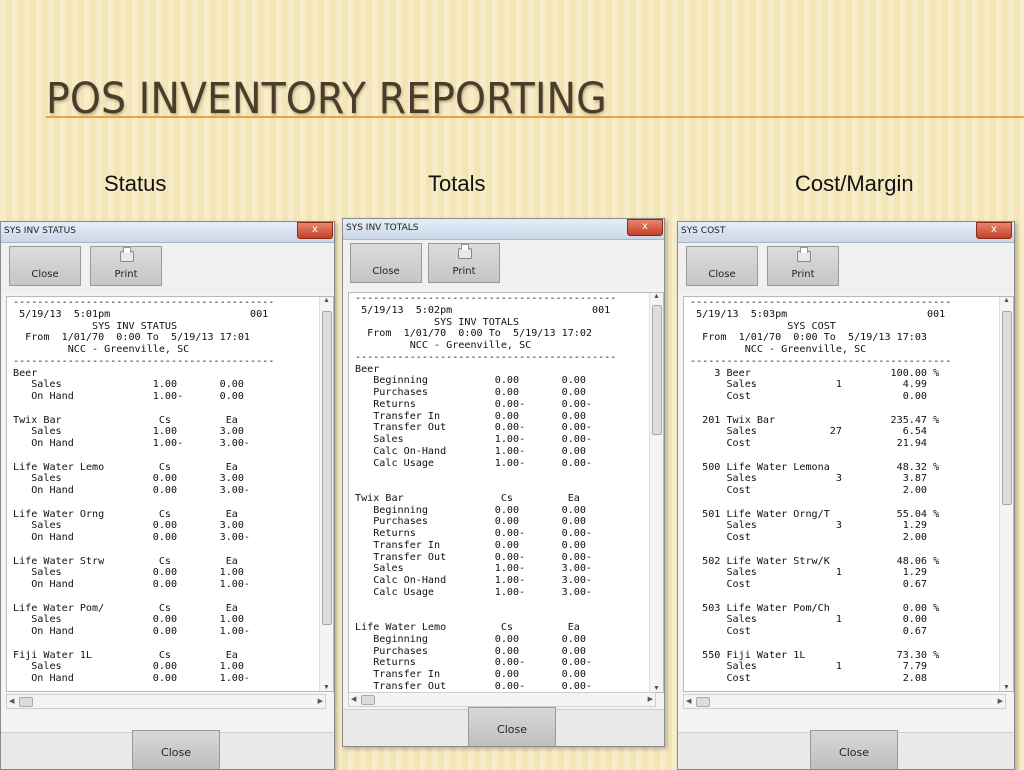 The image size is (1024, 770). What do you see at coordinates (502, 699) in the screenshot?
I see `totals-horizontal-scrollbar: ◀ ▶` at bounding box center [502, 699].